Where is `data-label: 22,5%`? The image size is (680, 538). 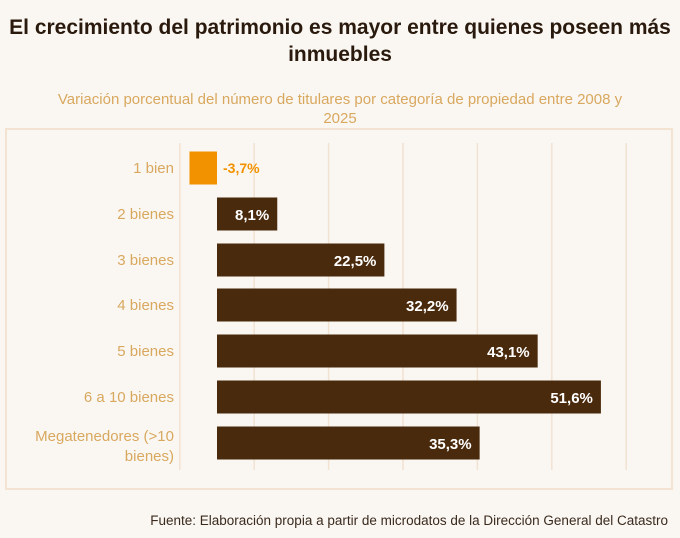
data-label: 22,5% is located at coordinates (355, 261).